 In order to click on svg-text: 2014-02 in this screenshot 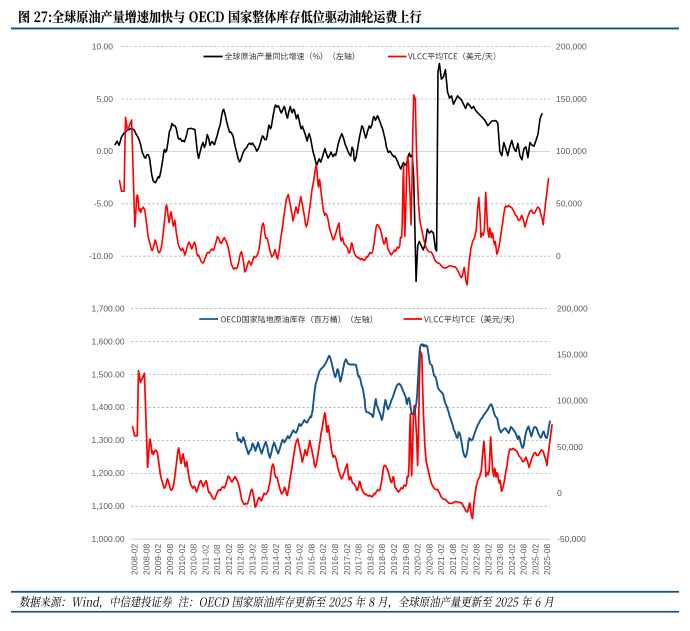, I will do `click(276, 559)`.